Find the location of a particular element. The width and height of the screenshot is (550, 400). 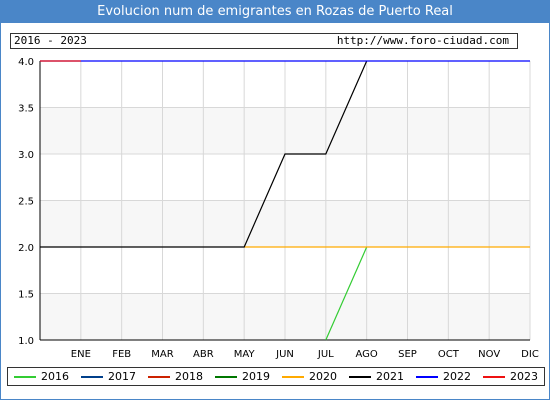

x-tick-label: NOV is located at coordinates (489, 354).